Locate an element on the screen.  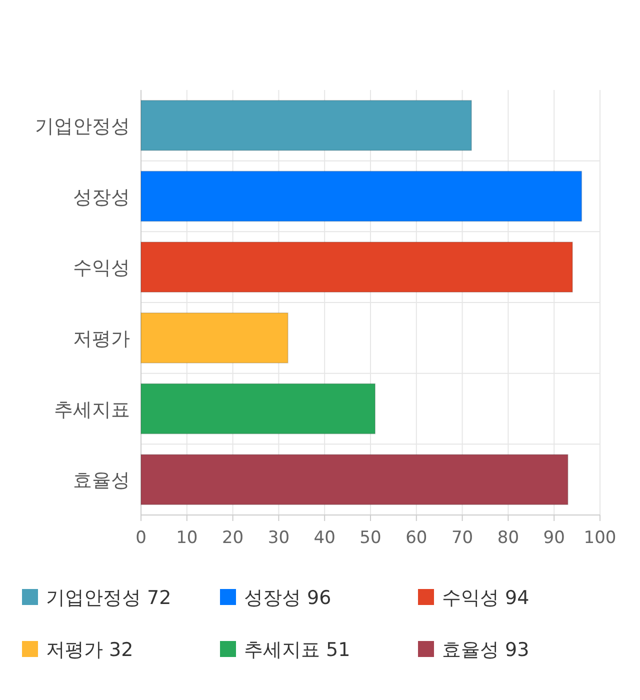
x-tick-label: 10 is located at coordinates (187, 538).